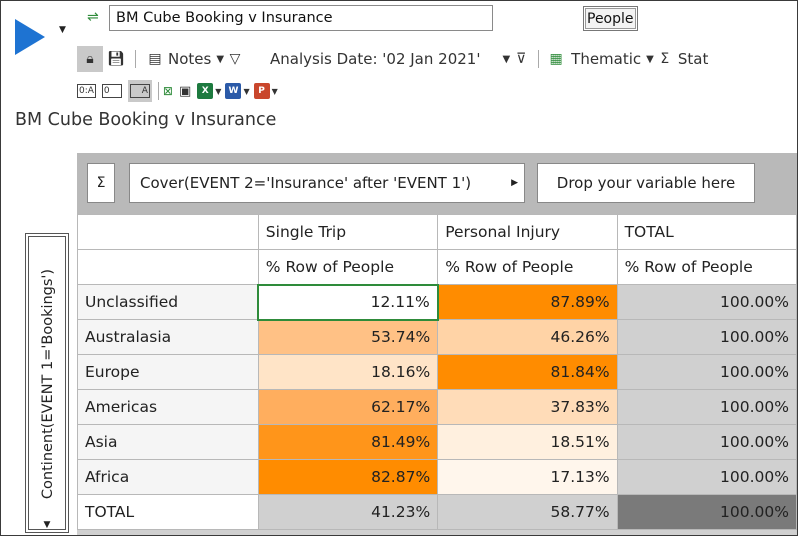 This screenshot has height=536, width=798. Describe the element at coordinates (527, 407) in the screenshot. I see `data-cell: 37.83%` at that location.